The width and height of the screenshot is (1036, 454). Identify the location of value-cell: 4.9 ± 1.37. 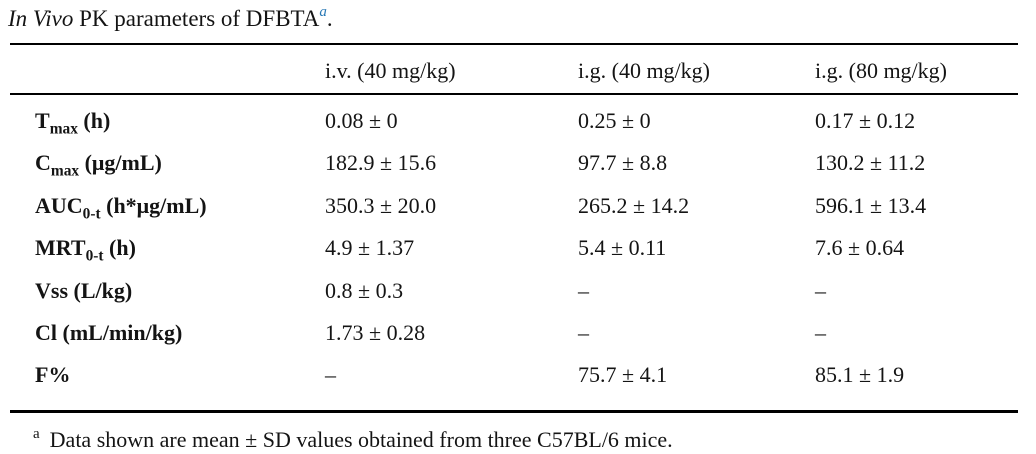
(370, 248).